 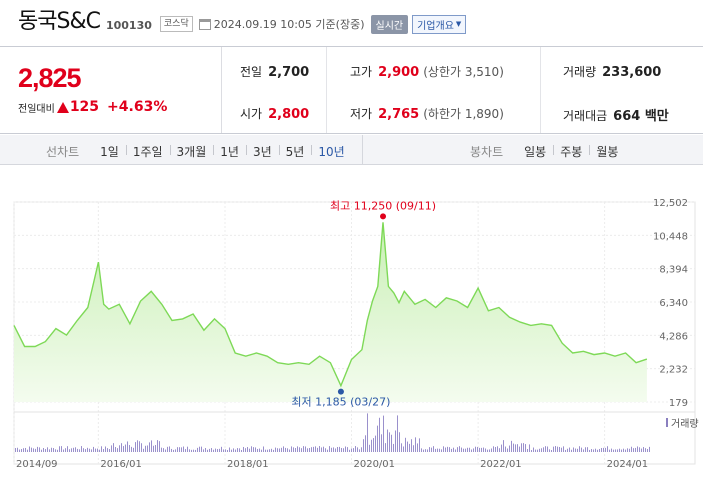 What do you see at coordinates (331, 151) in the screenshot?
I see `tab-10y: 10년` at bounding box center [331, 151].